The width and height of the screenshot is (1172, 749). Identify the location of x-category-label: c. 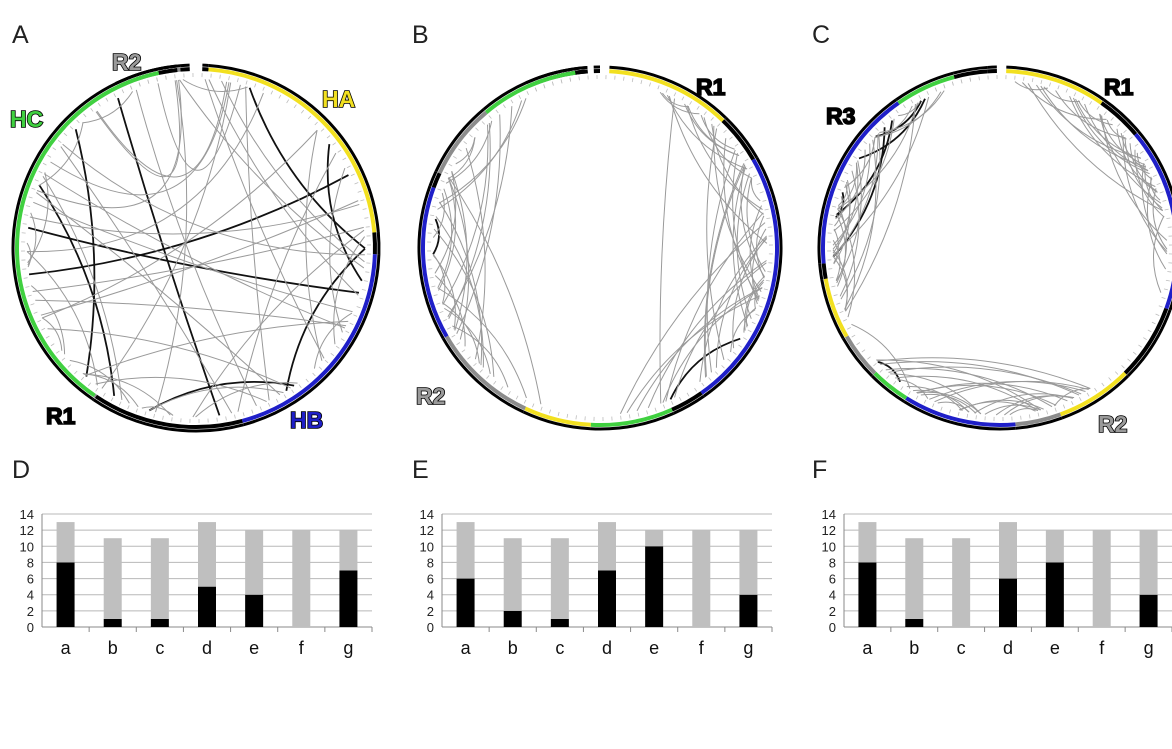
(559, 648).